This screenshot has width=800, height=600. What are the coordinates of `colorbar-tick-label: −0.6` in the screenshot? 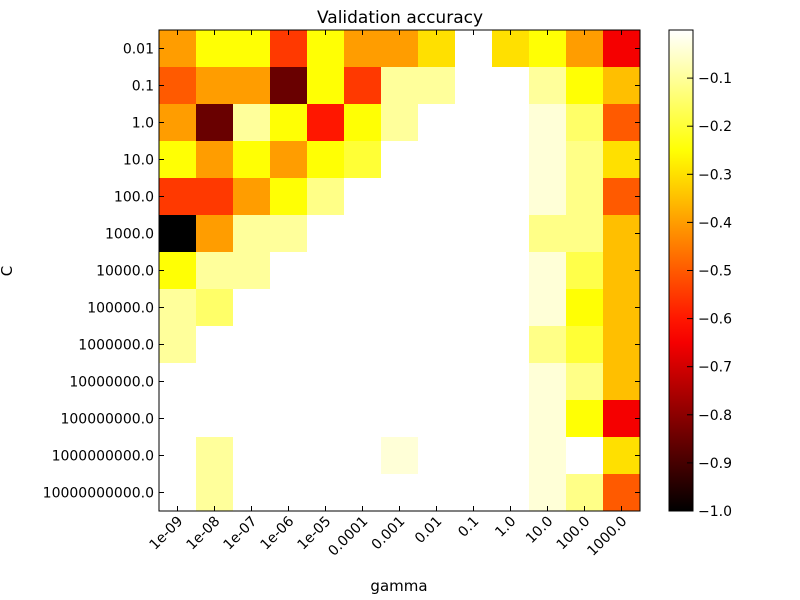 It's located at (715, 320).